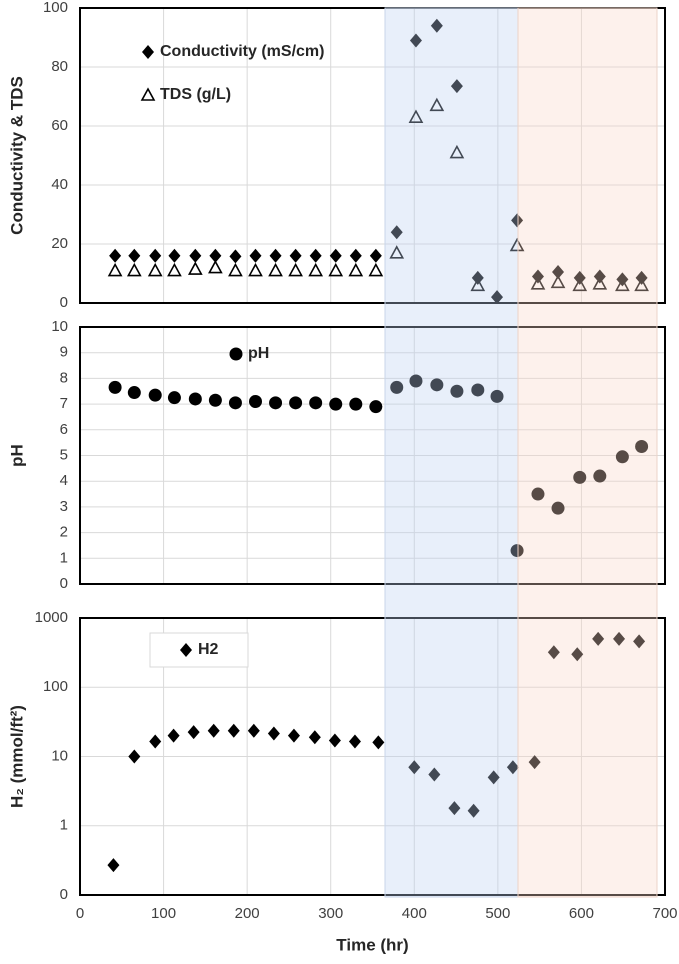 Image resolution: width=679 pixels, height=964 pixels. What do you see at coordinates (195, 94) in the screenshot?
I see `legend-label: TDS (g/L)` at bounding box center [195, 94].